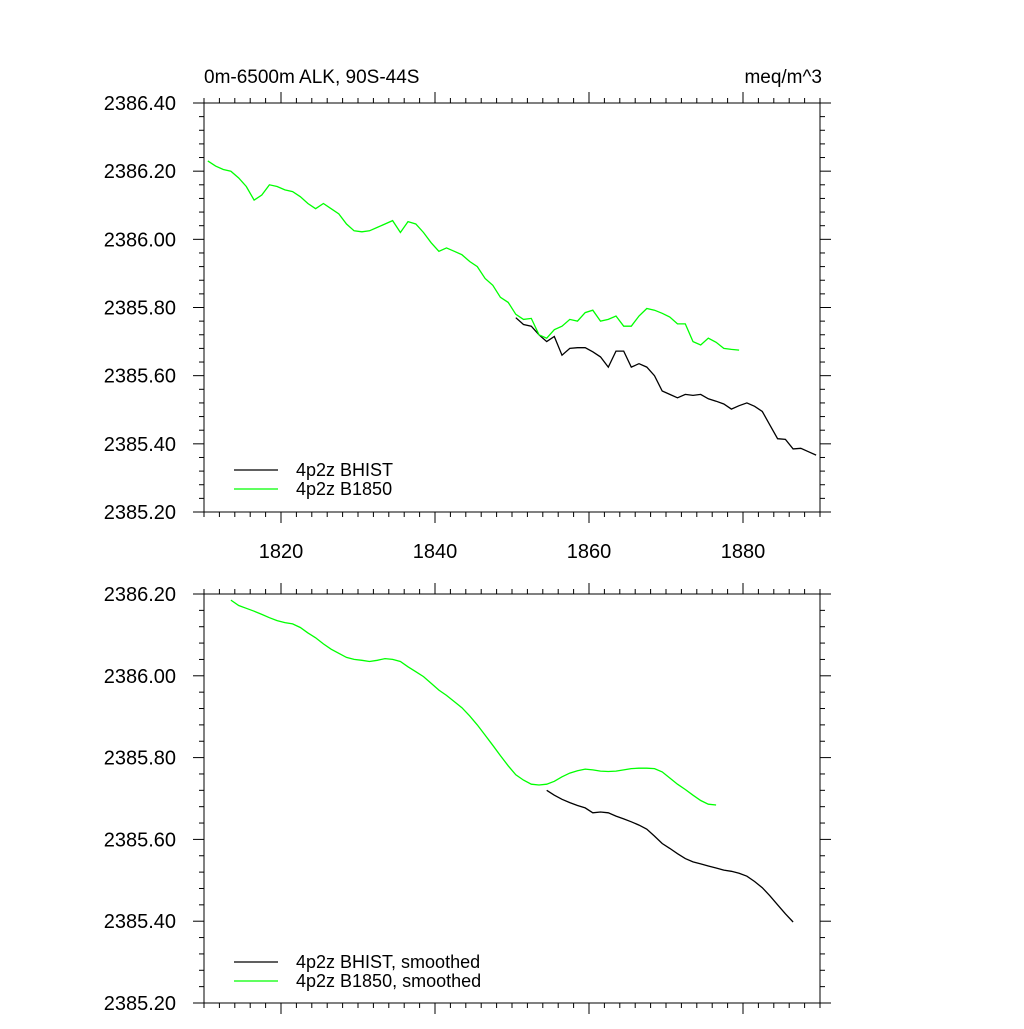 This screenshot has width=1024, height=1029. What do you see at coordinates (512, 552) in the screenshot?
I see `x-tick-labels: 1820 1840 1860 1880` at bounding box center [512, 552].